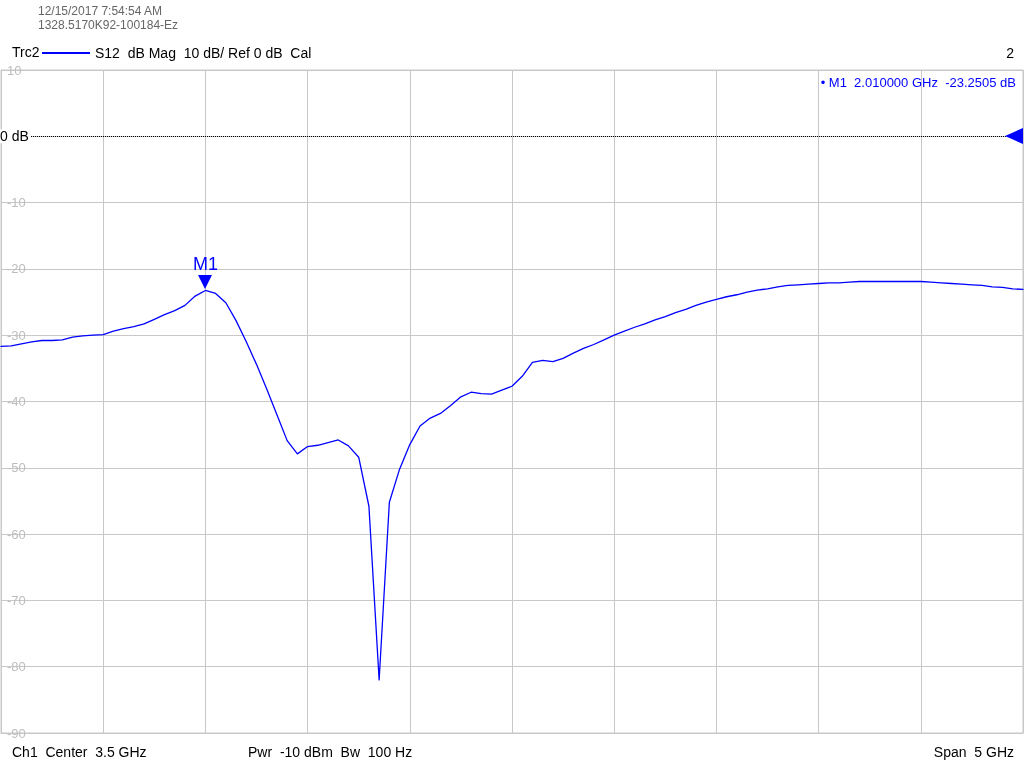 The width and height of the screenshot is (1024, 768). What do you see at coordinates (16, 534) in the screenshot?
I see `y-tick-label: -60` at bounding box center [16, 534].